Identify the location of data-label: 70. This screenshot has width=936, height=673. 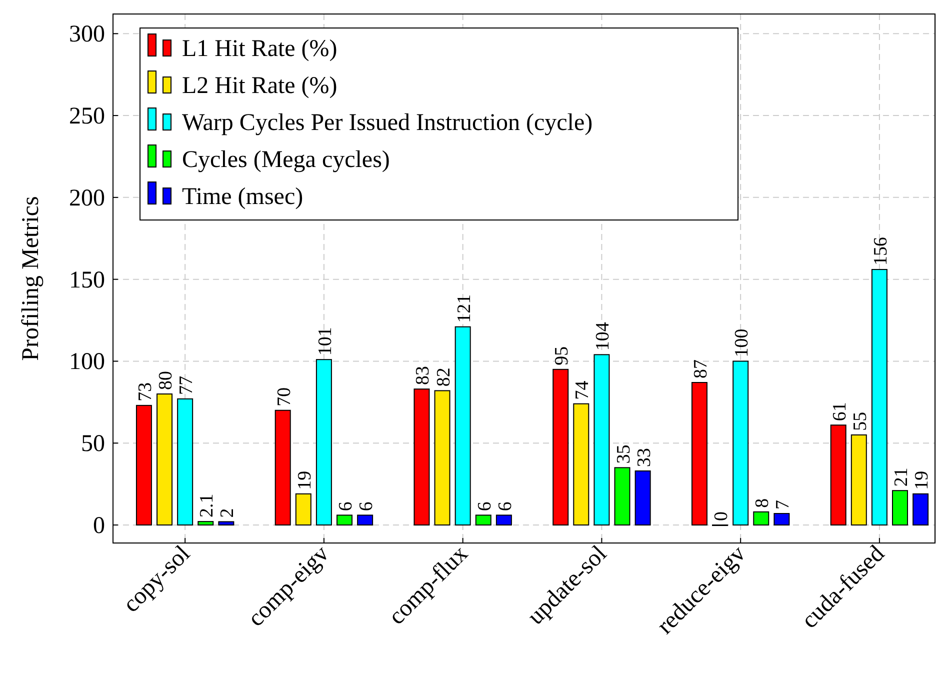
(284, 396).